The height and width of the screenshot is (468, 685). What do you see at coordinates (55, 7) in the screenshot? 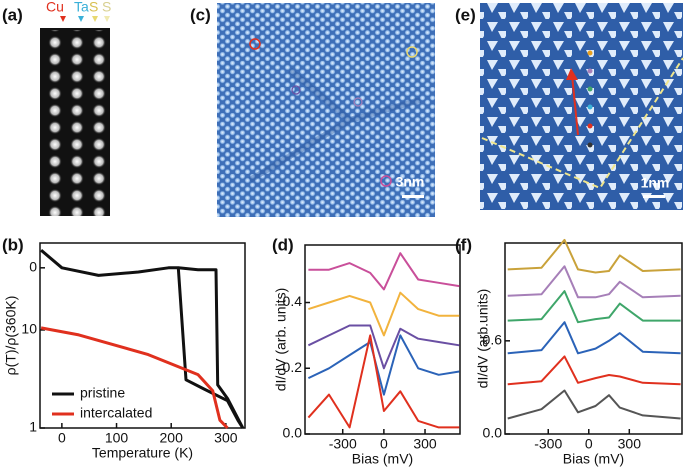
I see `atom-label: Cu` at bounding box center [55, 7].